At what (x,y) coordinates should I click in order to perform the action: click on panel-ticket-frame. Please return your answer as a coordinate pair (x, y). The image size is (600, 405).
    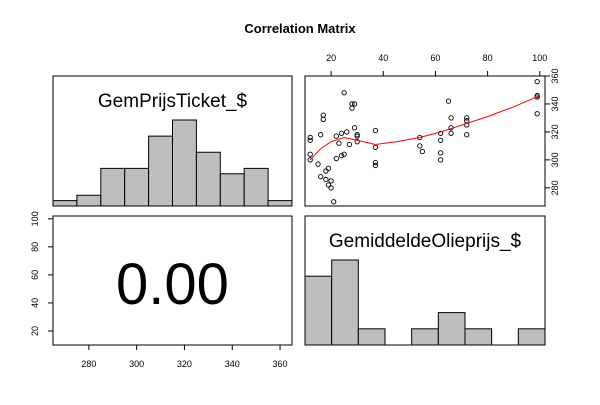
    Looking at the image, I should click on (172, 141).